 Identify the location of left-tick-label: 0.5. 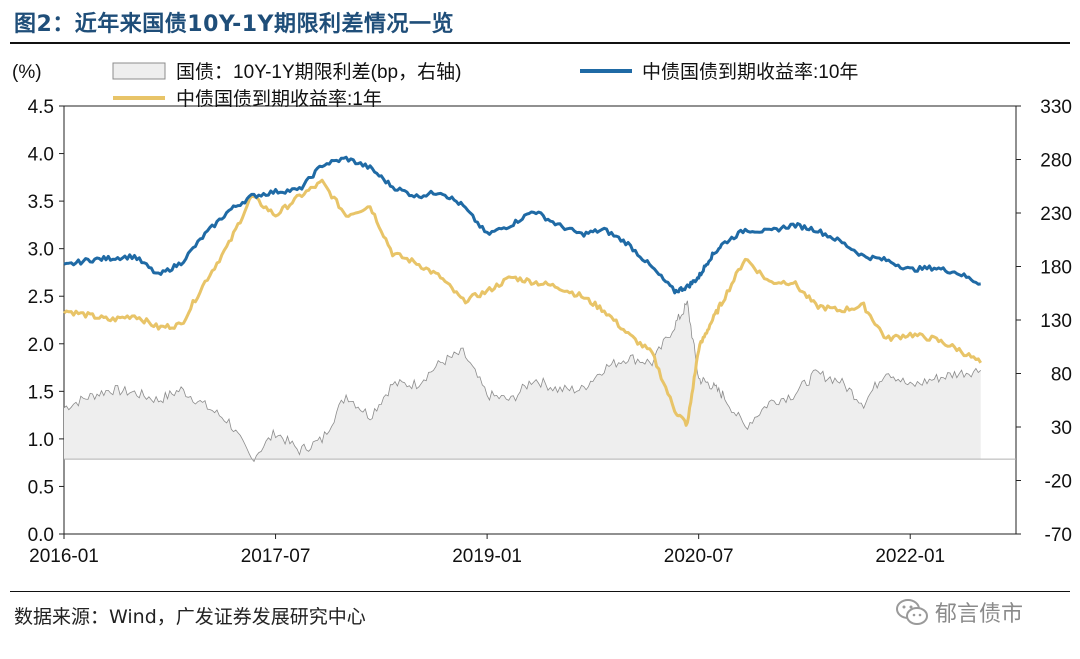
(41, 487).